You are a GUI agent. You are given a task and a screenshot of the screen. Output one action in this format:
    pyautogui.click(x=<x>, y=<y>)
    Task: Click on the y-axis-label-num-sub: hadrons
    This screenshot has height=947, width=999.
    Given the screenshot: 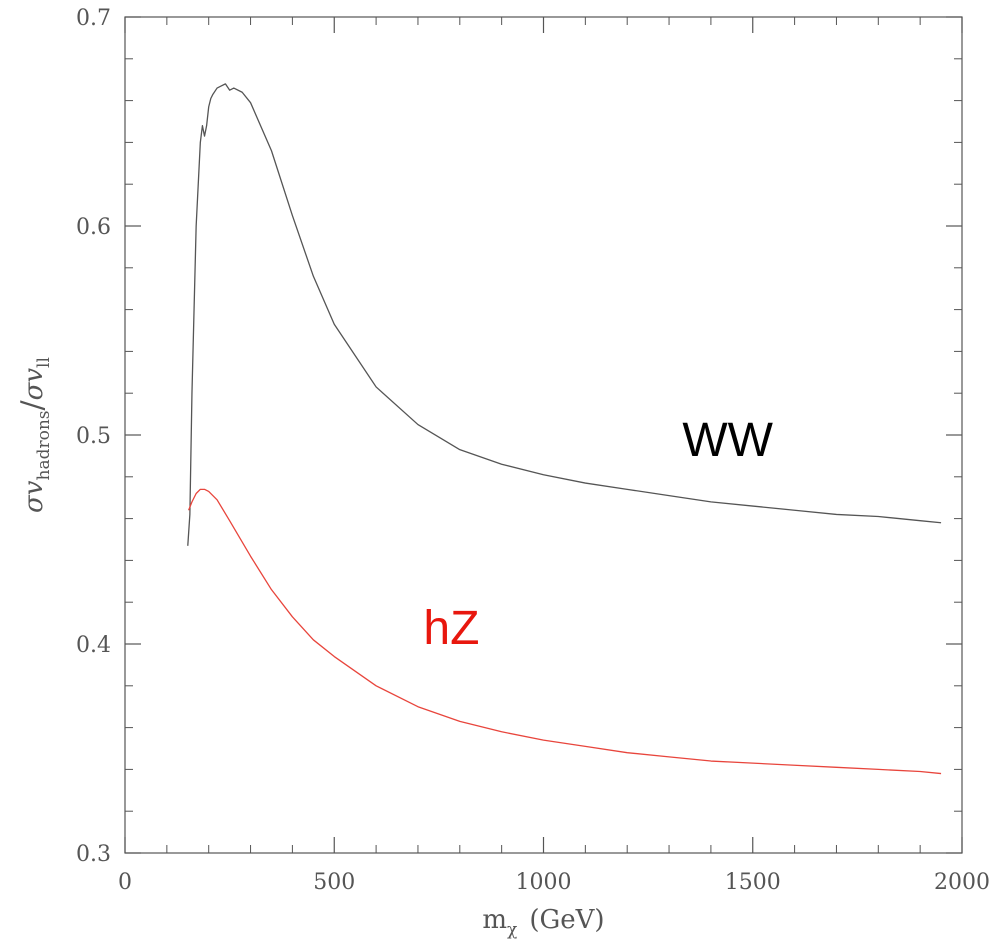 What is the action you would take?
    pyautogui.click(x=44, y=445)
    